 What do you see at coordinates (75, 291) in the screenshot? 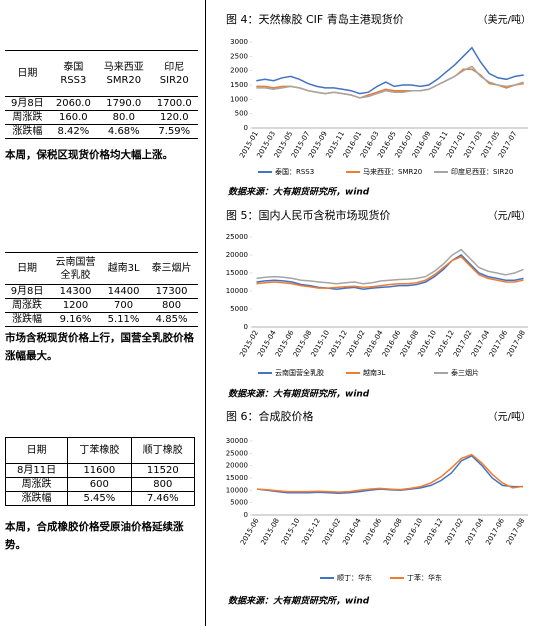
I see `table-cell: 14300` at bounding box center [75, 291].